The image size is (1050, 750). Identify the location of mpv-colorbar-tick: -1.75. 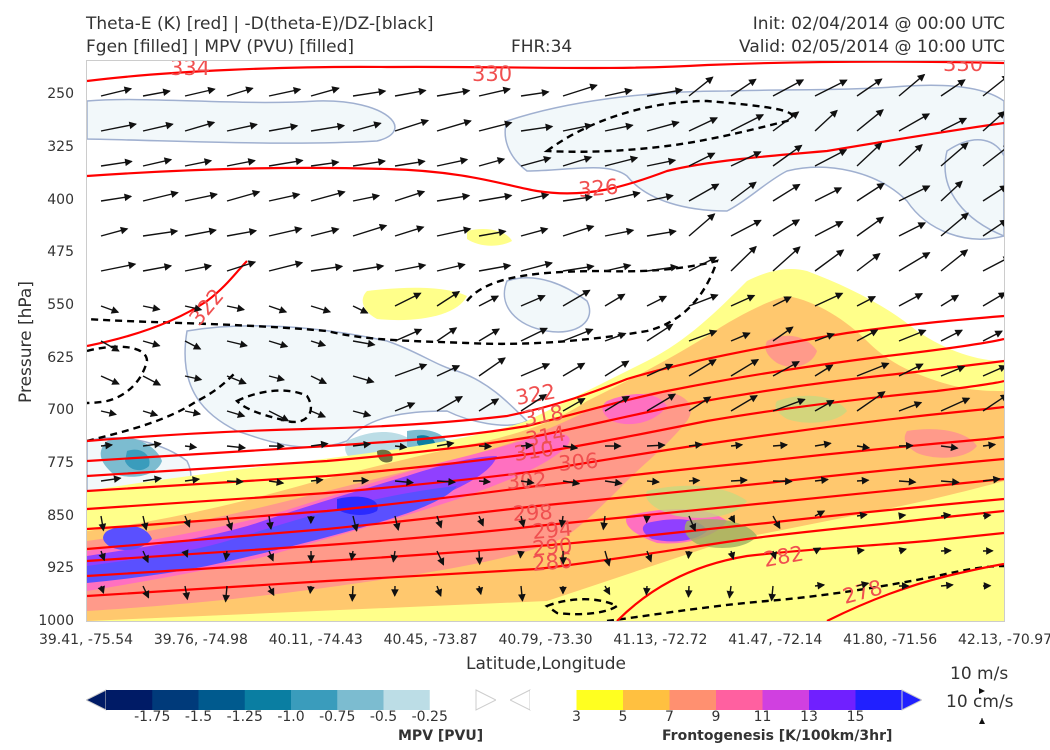
(152, 717).